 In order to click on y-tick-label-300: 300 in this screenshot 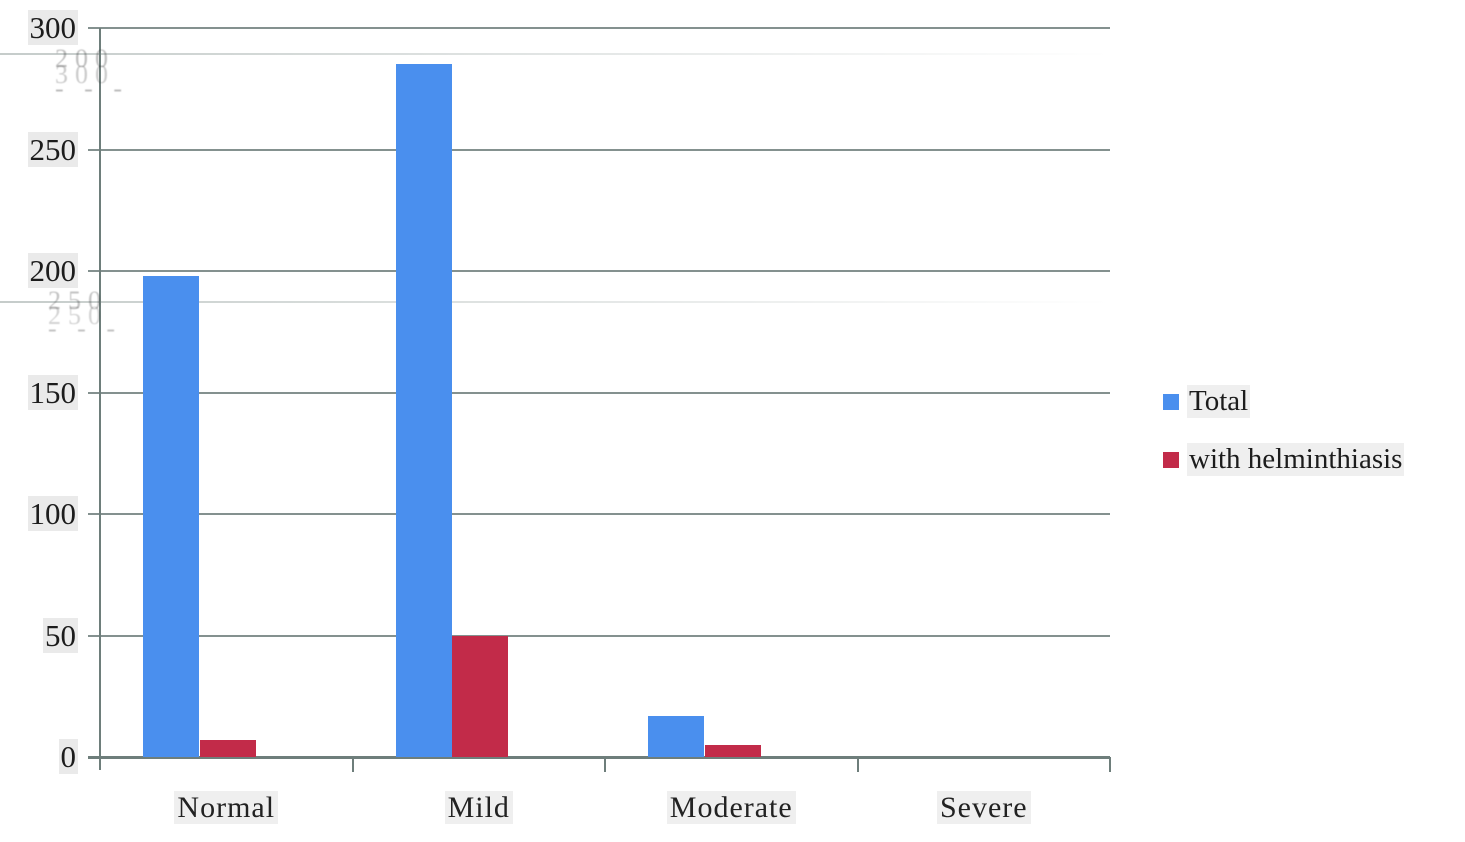, I will do `click(52, 27)`.